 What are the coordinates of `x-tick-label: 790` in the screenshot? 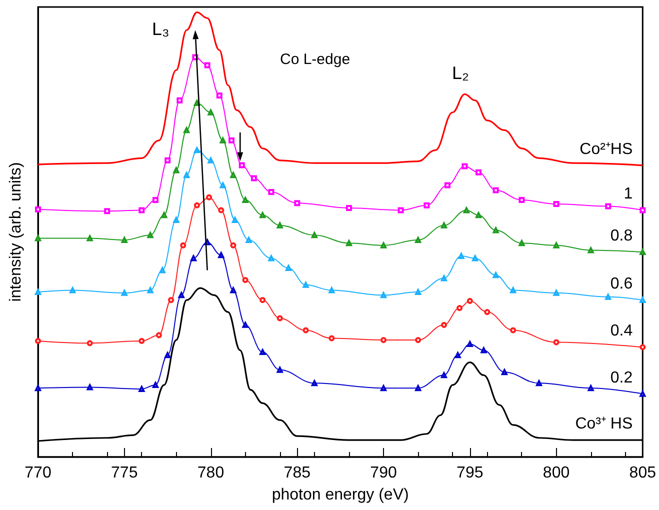 It's located at (383, 473).